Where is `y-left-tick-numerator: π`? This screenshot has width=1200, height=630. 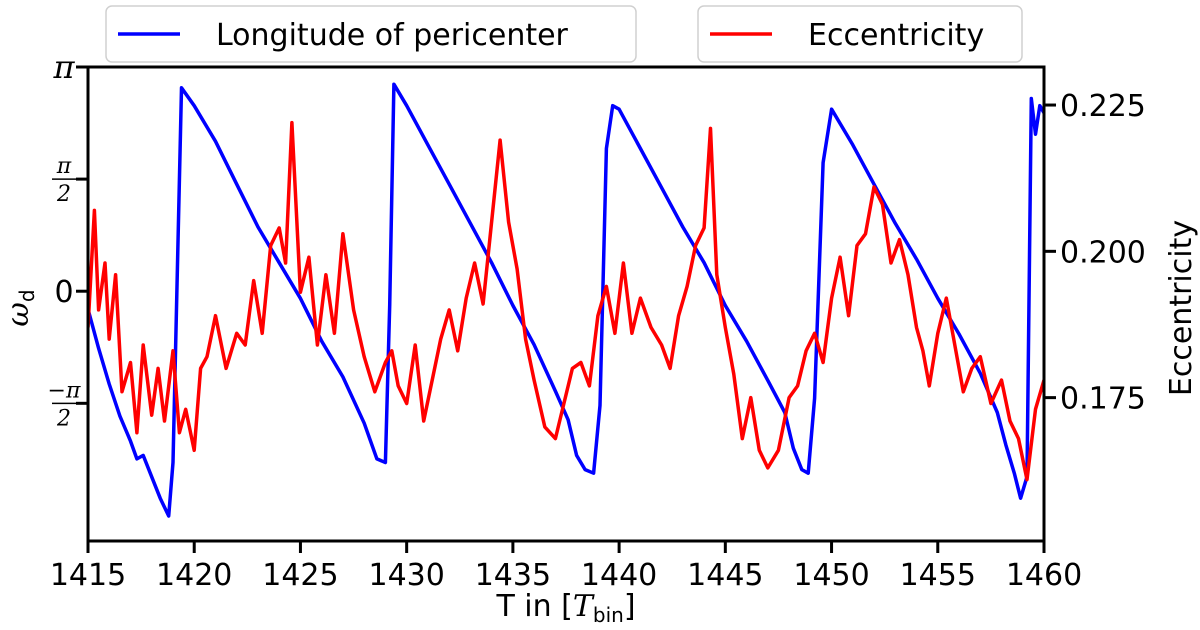
y-left-tick-numerator: π is located at coordinates (64, 166).